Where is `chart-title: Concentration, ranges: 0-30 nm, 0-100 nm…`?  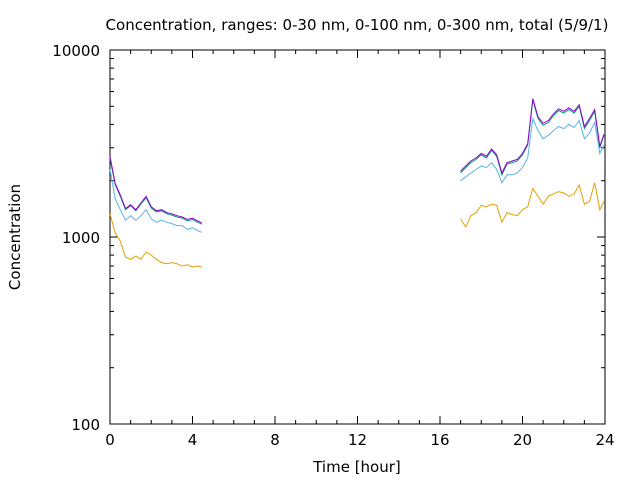 chart-title: Concentration, ranges: 0-30 nm, 0-100 nm… is located at coordinates (357, 25).